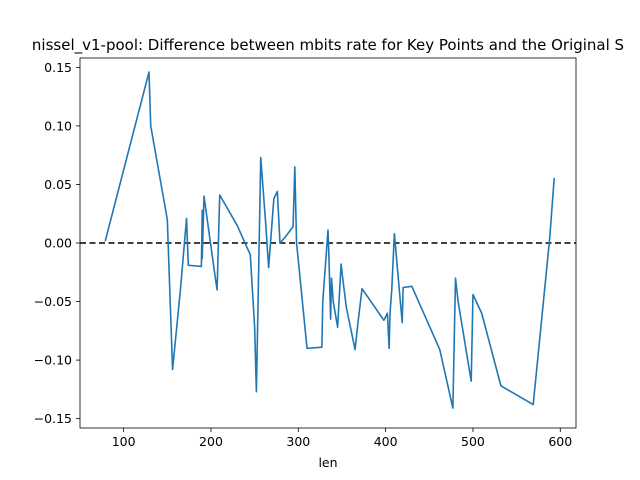 The height and width of the screenshot is (480, 640). I want to click on y-tick-label: −0.15, so click(53, 418).